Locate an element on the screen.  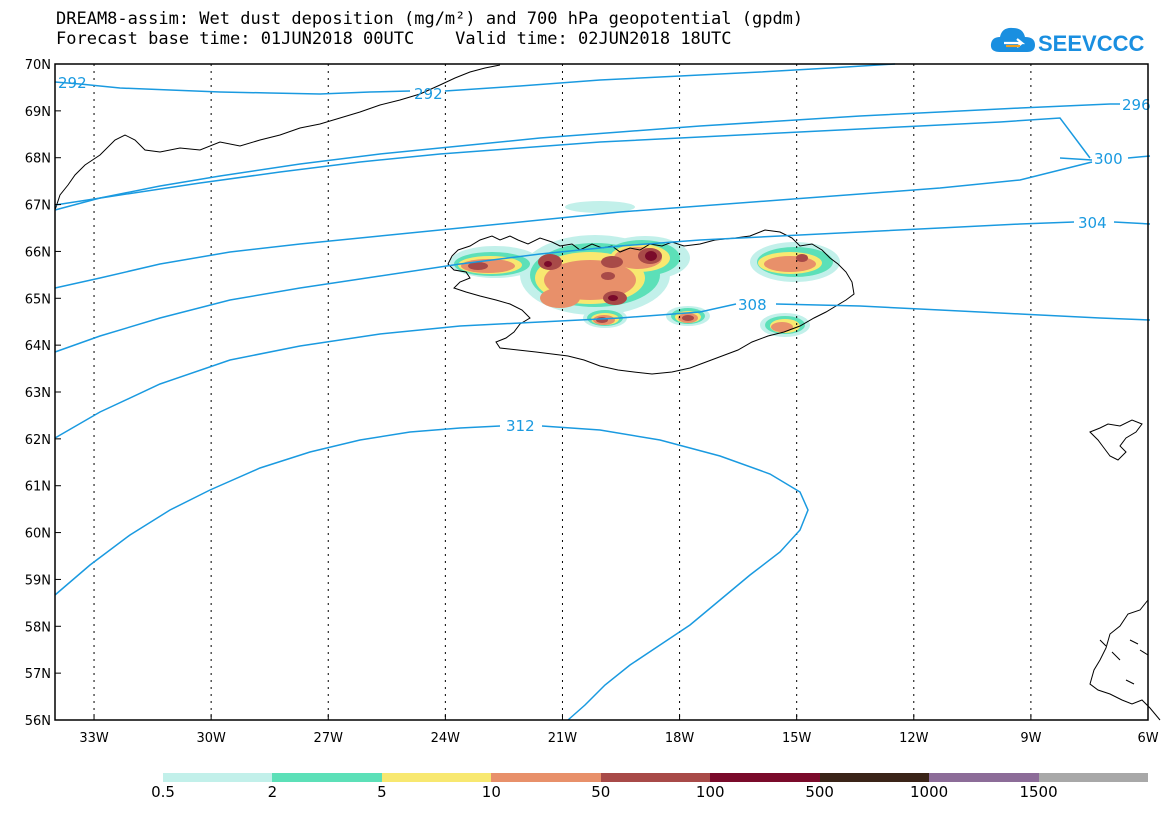
contour-label-292-west: 292 is located at coordinates (72, 83).